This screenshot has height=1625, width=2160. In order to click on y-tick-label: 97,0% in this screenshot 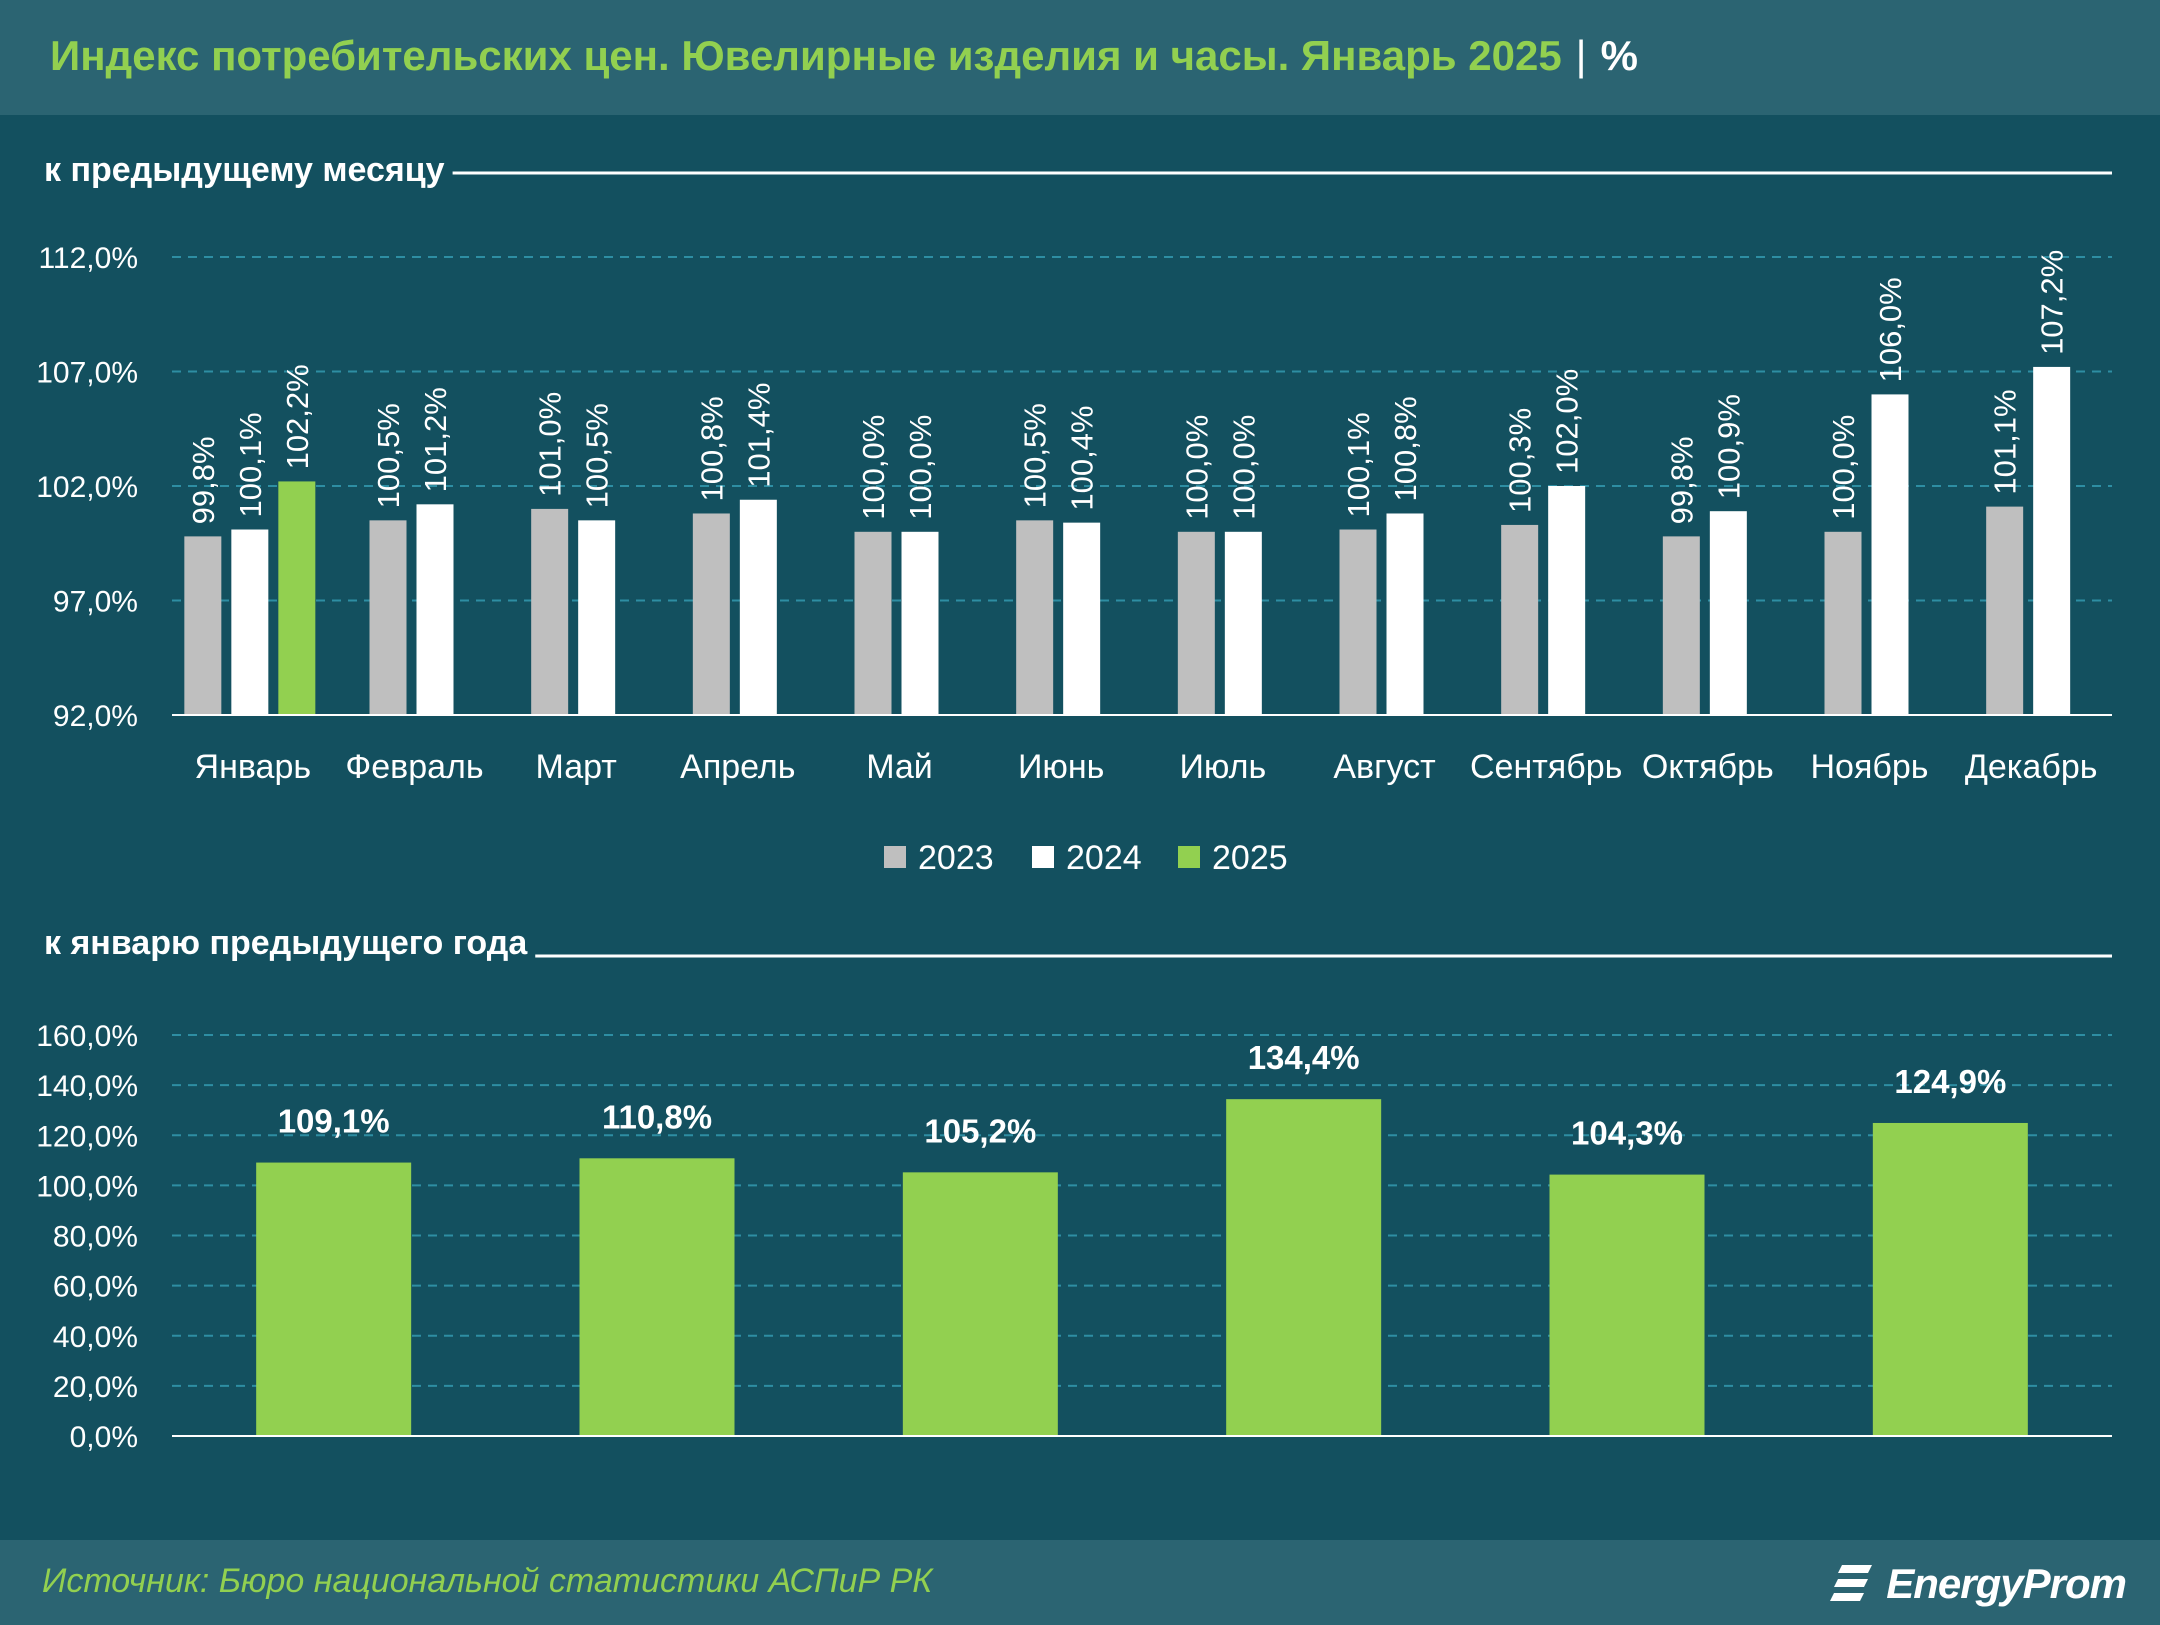, I will do `click(95, 602)`.